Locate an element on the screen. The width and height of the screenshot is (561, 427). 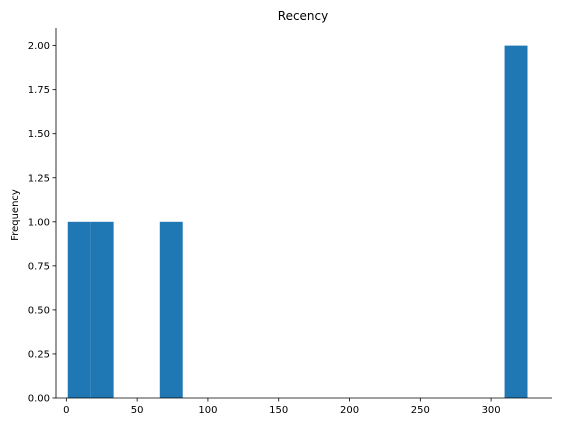
x-tick-label-6: 300 is located at coordinates (491, 410).